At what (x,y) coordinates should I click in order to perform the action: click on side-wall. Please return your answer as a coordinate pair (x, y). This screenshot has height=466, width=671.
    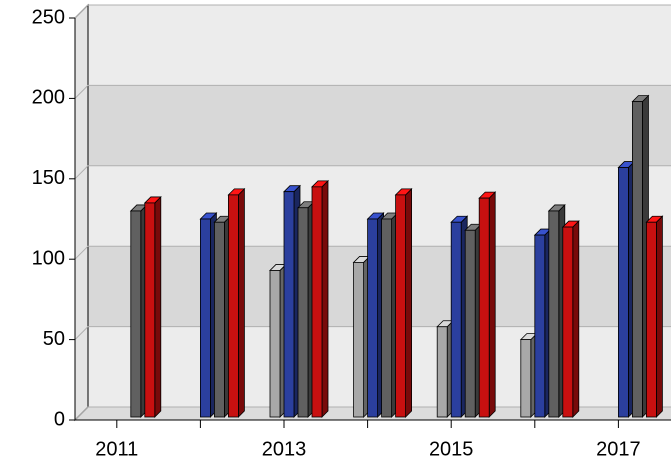
    Looking at the image, I should click on (81, 212).